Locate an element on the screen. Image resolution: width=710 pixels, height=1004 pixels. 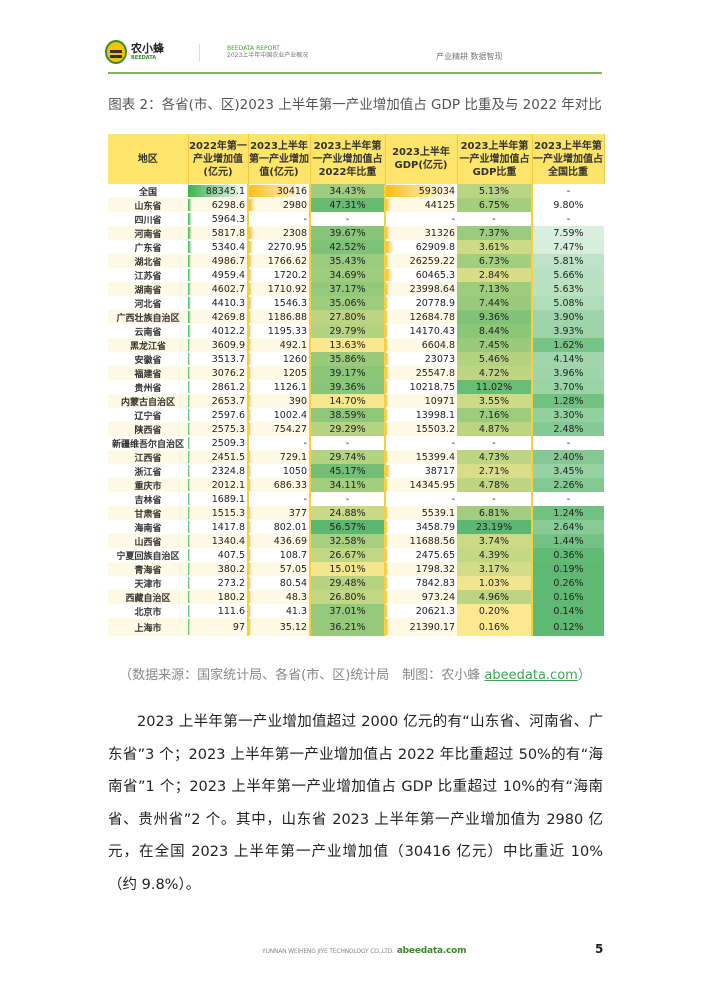
cell-text: 西藏自治区 is located at coordinates (148, 598).